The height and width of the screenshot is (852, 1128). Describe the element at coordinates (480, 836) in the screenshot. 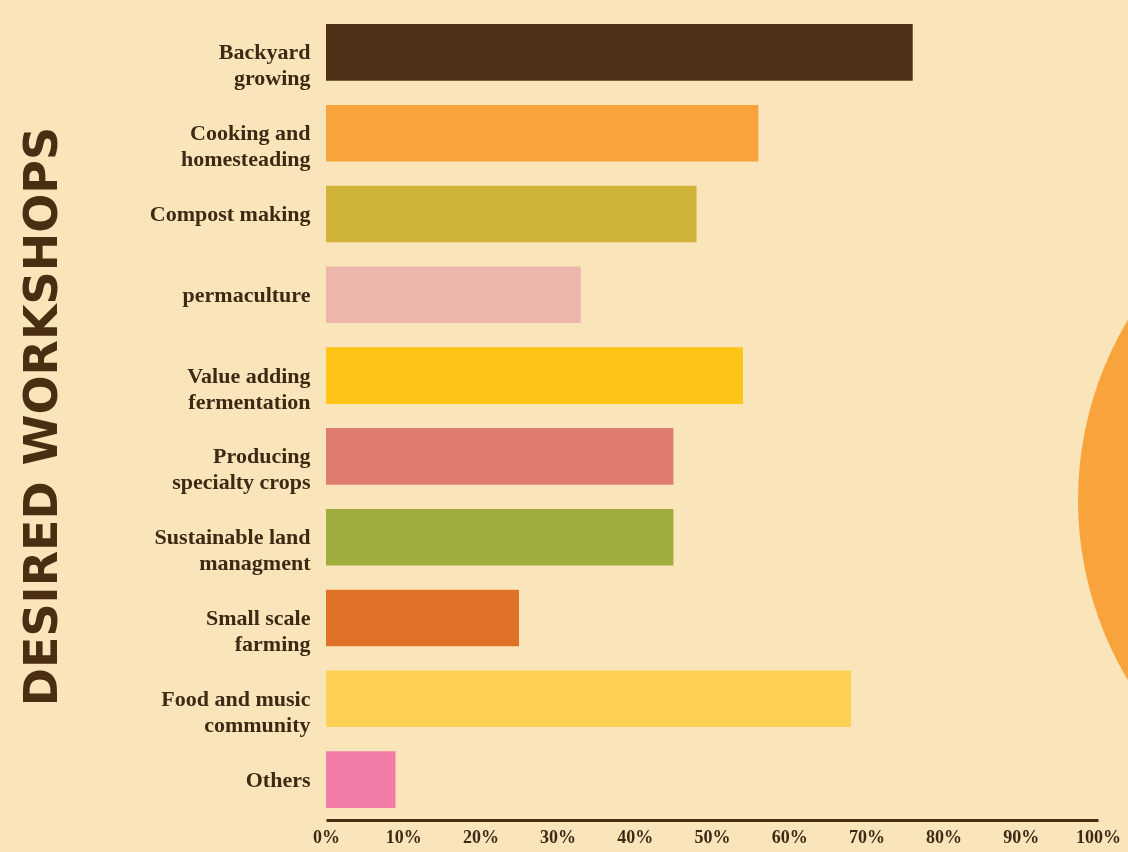

I see `x-tick-label: 20%` at that location.